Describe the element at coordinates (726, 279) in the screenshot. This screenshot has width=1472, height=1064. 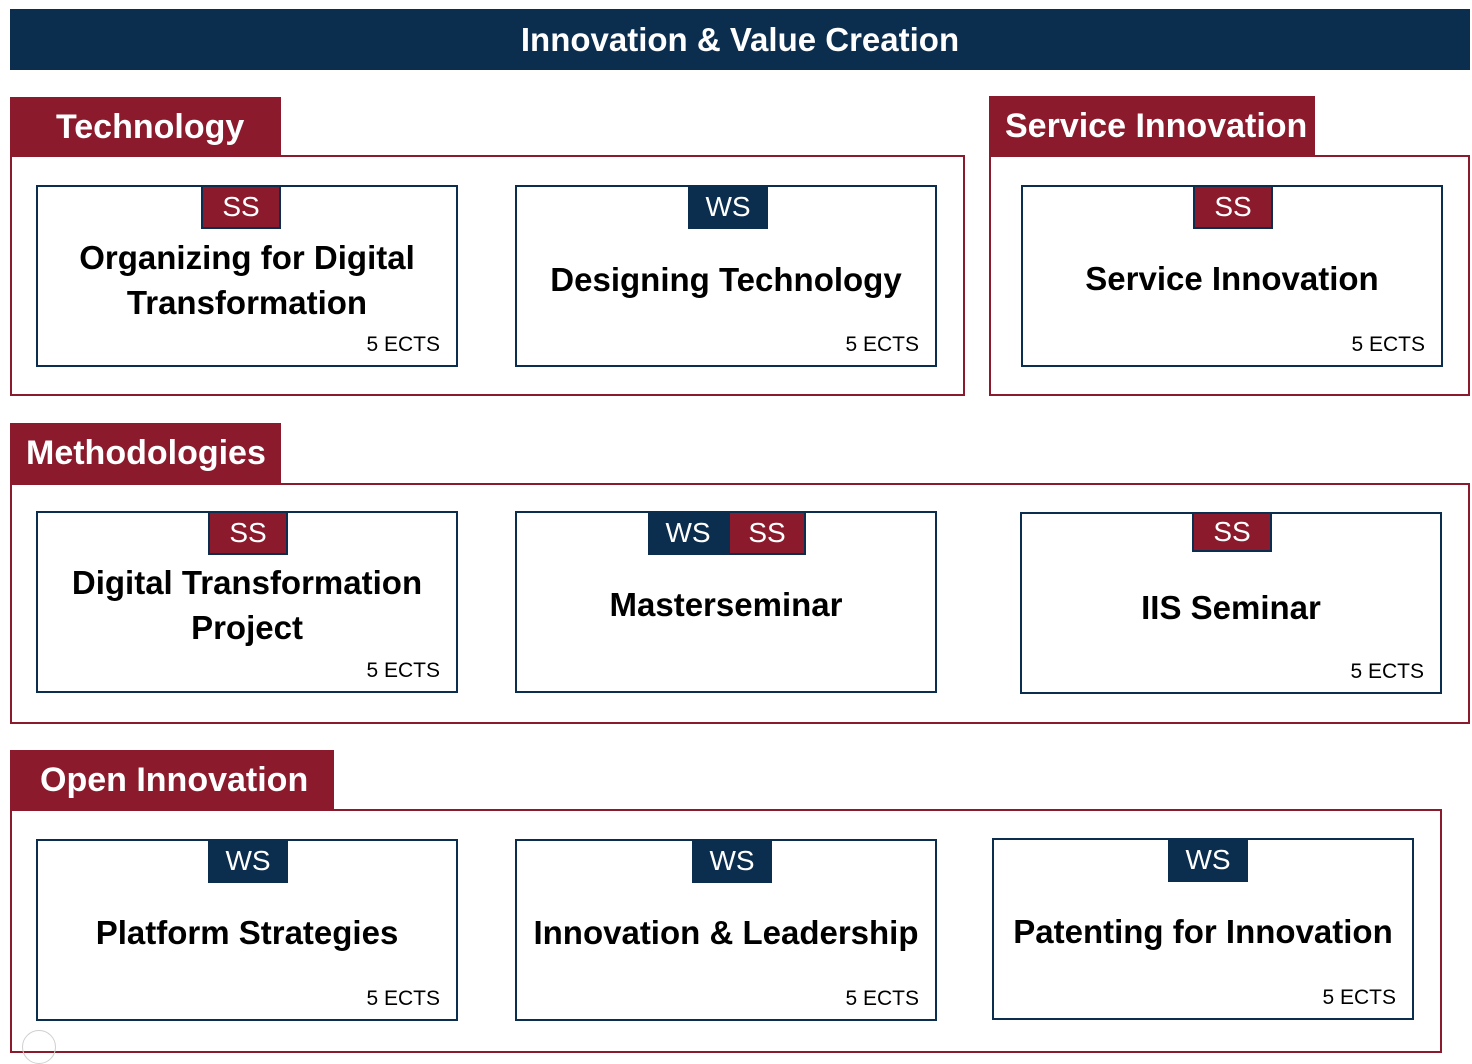
I see `module-title: Designing Technology` at that location.